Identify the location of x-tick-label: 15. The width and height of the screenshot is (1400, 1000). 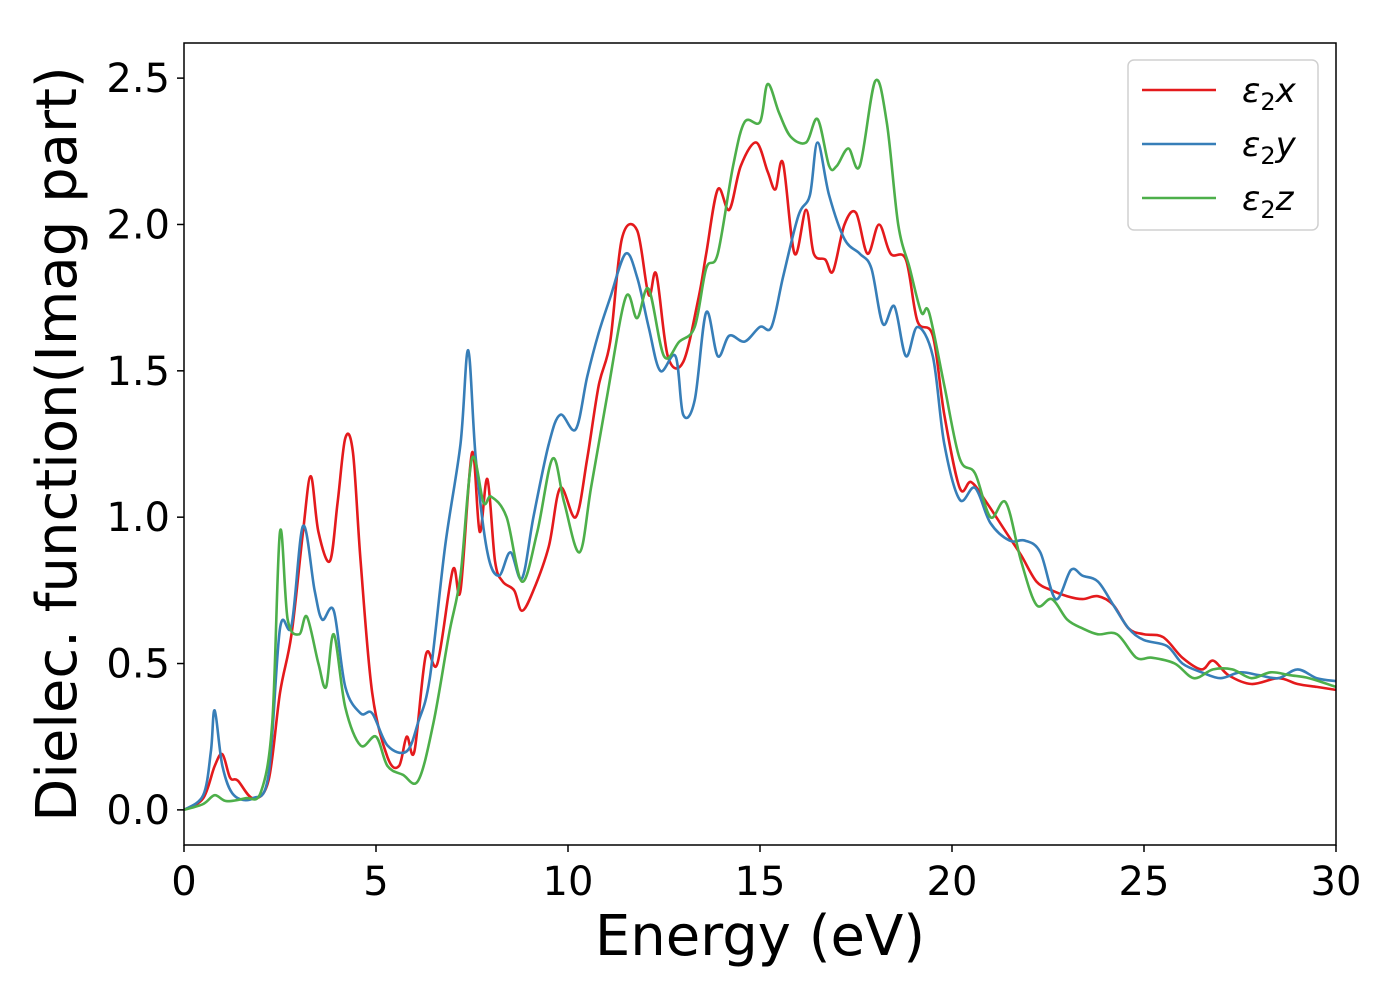
(760, 882).